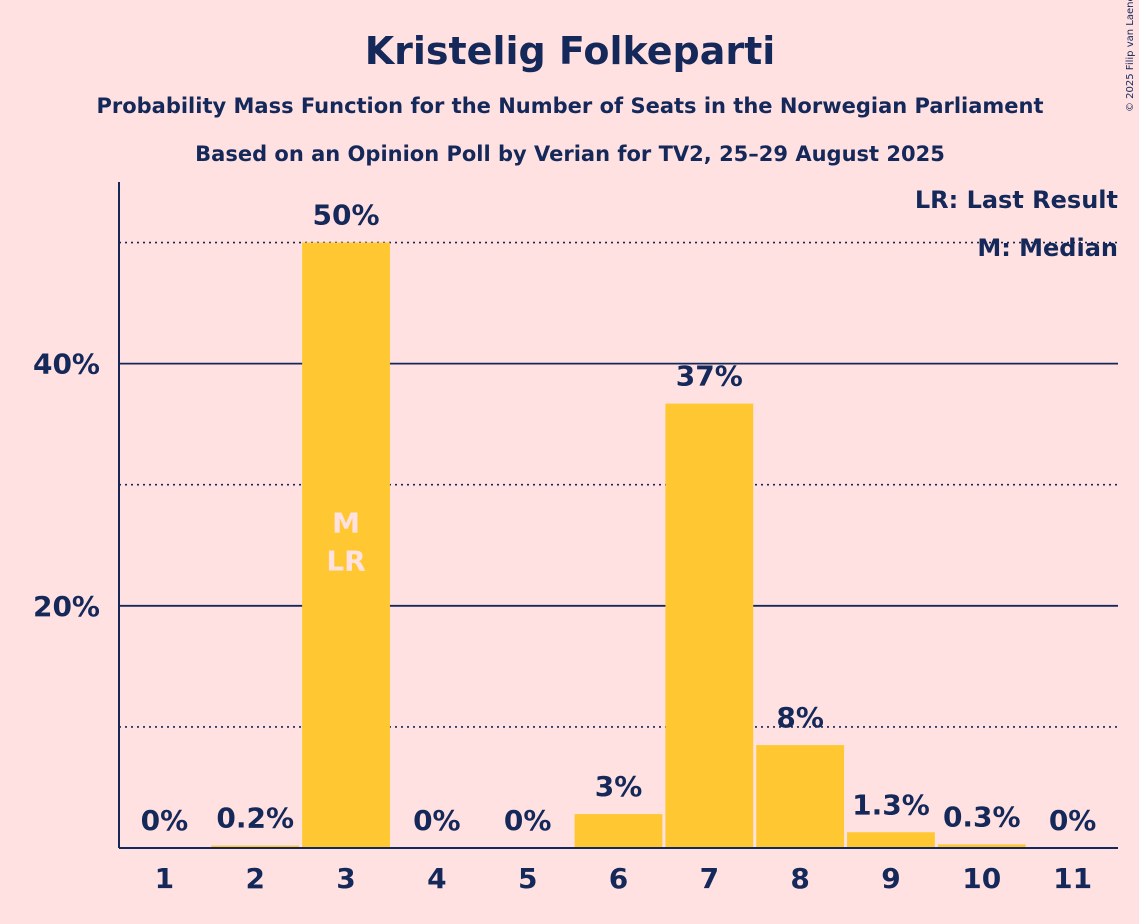 This screenshot has width=1139, height=924. I want to click on legend-entry: M: Median, so click(1047, 248).